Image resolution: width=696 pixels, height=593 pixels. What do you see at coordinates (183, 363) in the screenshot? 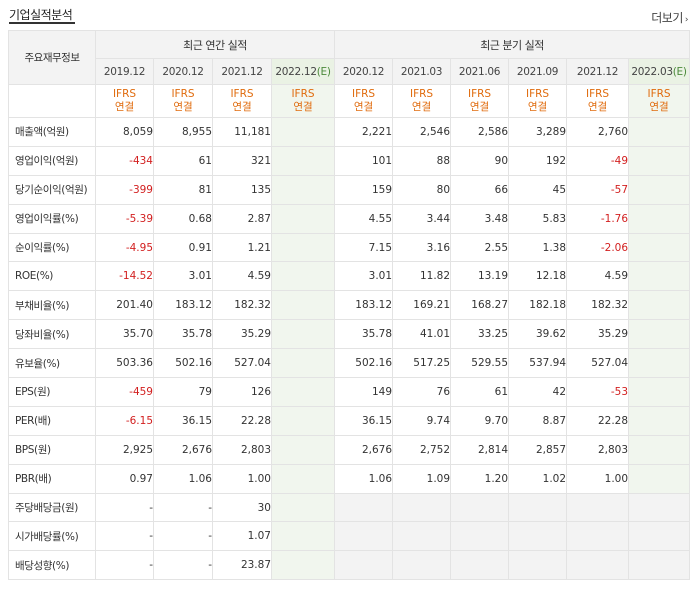
I see `annual-value: 502.16` at bounding box center [183, 363].